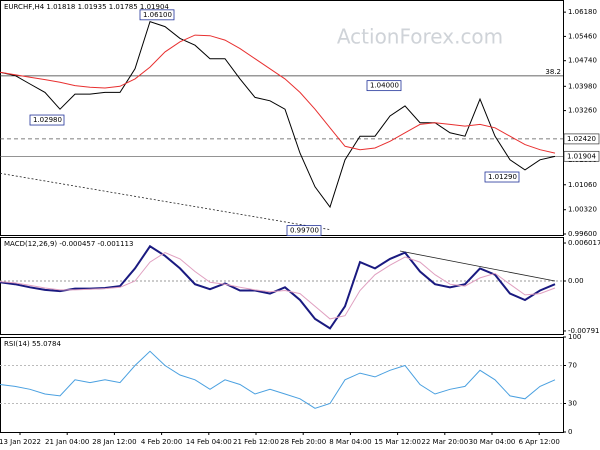  I want to click on x-tick-label: 28 Jan 12:00, so click(114, 442).